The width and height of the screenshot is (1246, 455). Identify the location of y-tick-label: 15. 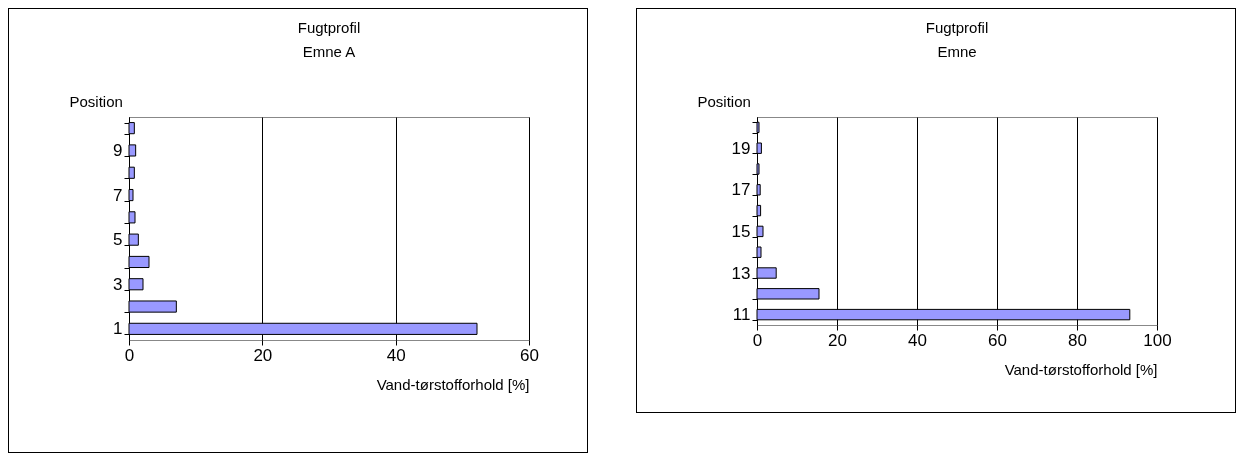
(741, 231).